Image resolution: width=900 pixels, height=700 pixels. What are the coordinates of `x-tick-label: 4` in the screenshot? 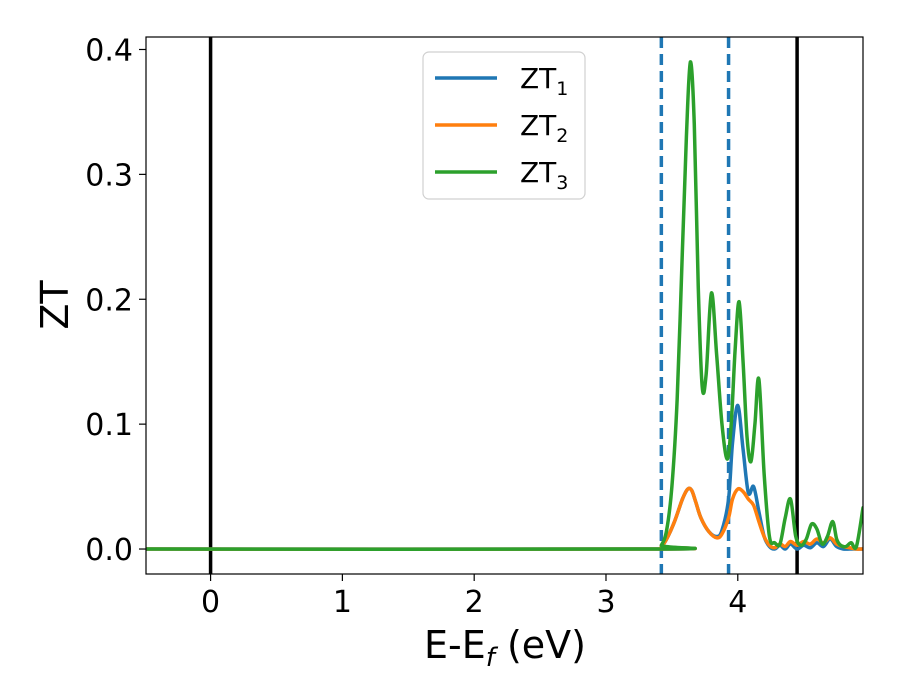 It's located at (737, 602).